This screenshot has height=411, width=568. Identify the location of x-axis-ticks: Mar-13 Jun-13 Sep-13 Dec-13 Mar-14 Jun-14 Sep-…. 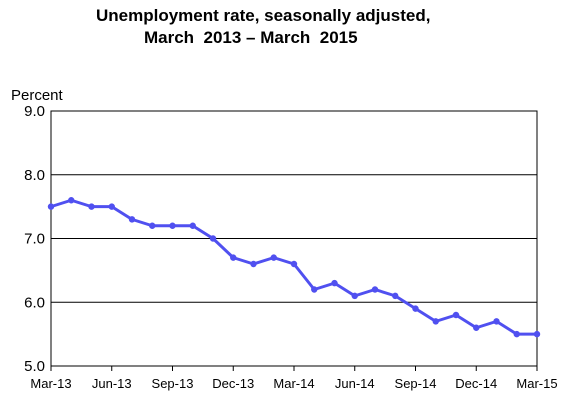
(294, 378).